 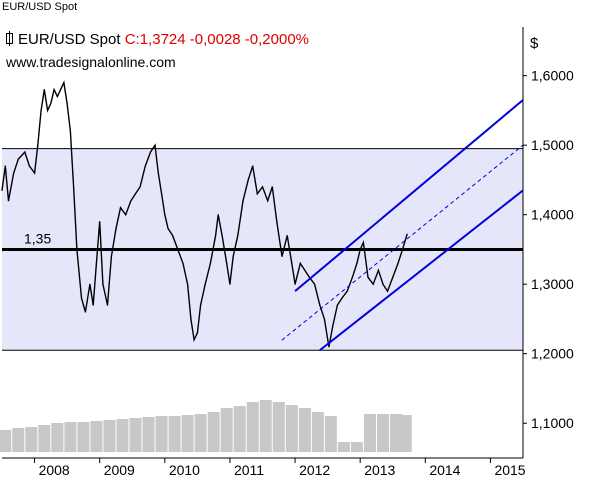 What do you see at coordinates (249, 470) in the screenshot?
I see `x-tick-label: 2011` at bounding box center [249, 470].